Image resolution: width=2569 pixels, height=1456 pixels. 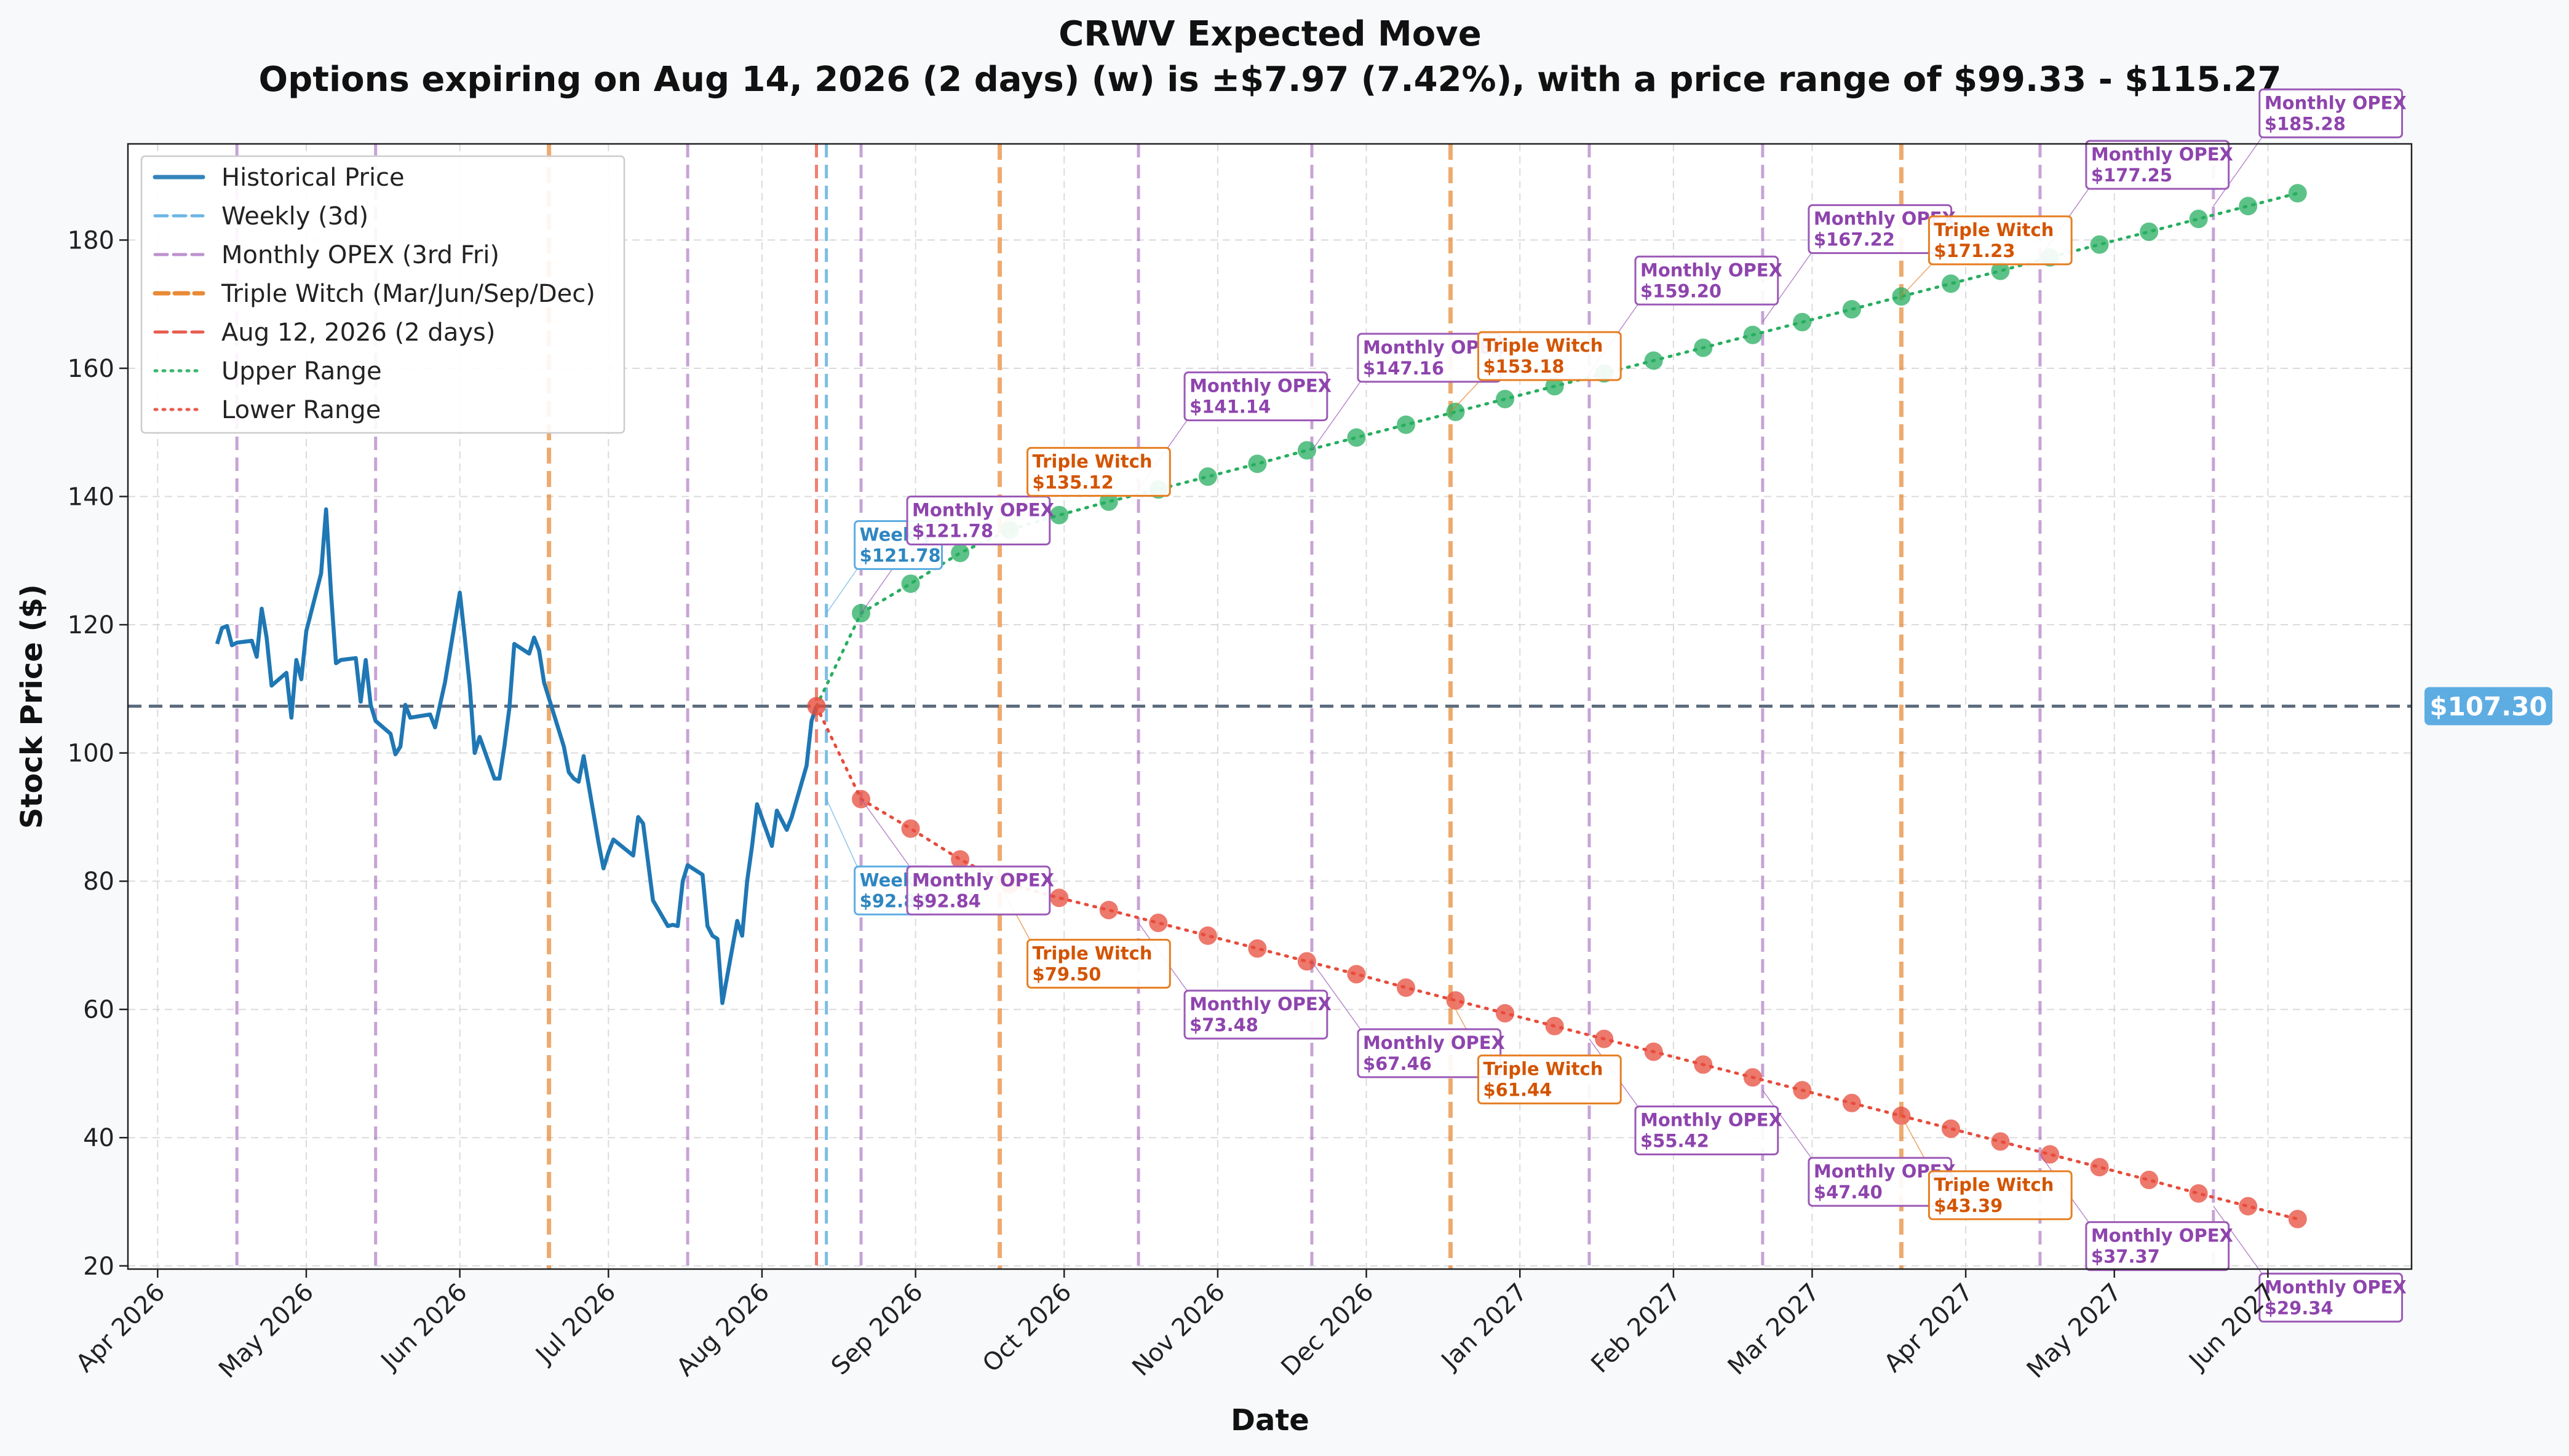 What do you see at coordinates (1404, 369) in the screenshot?
I see `monthly-annotation-value: $147.16` at bounding box center [1404, 369].